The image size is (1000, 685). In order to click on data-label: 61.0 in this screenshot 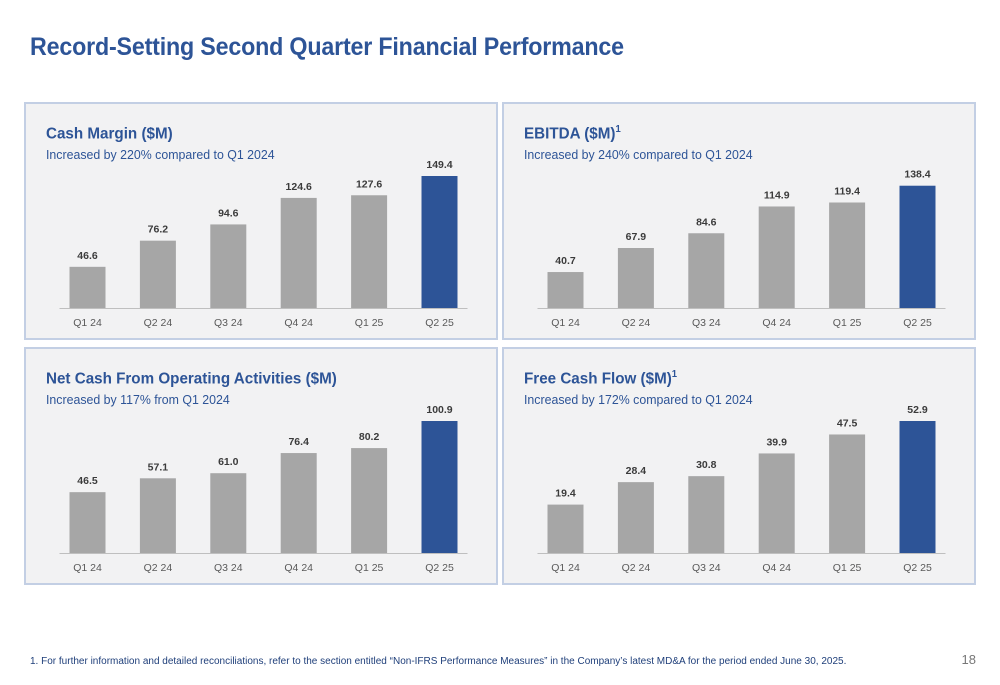, I will do `click(228, 462)`.